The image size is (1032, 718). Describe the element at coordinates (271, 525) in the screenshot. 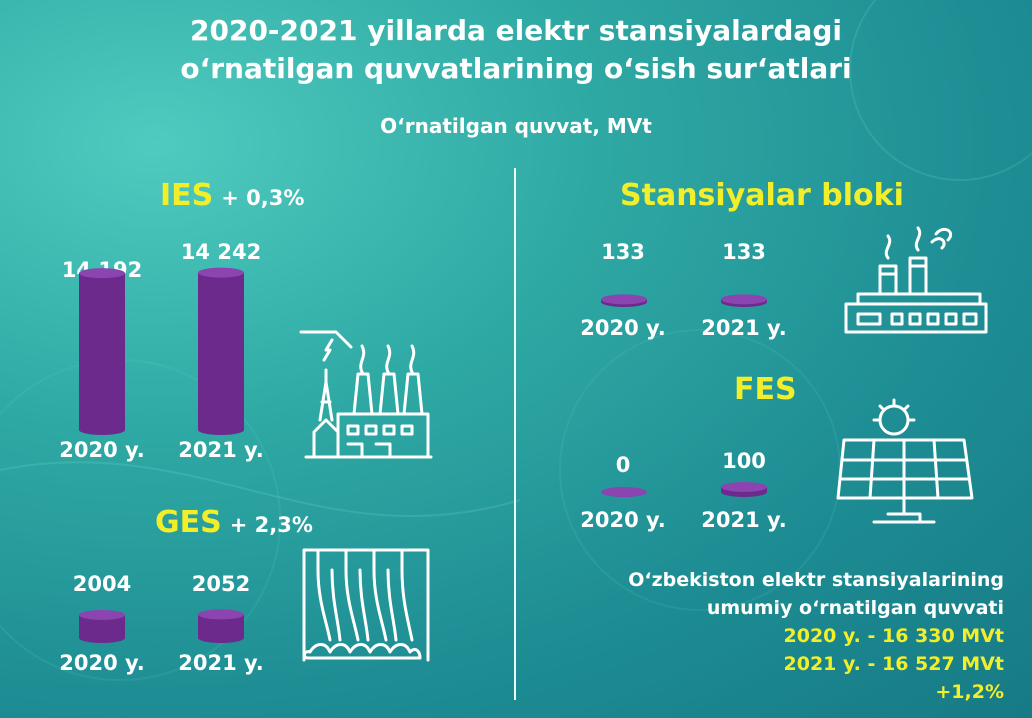

I see `ges-change: + 2,3%` at that location.